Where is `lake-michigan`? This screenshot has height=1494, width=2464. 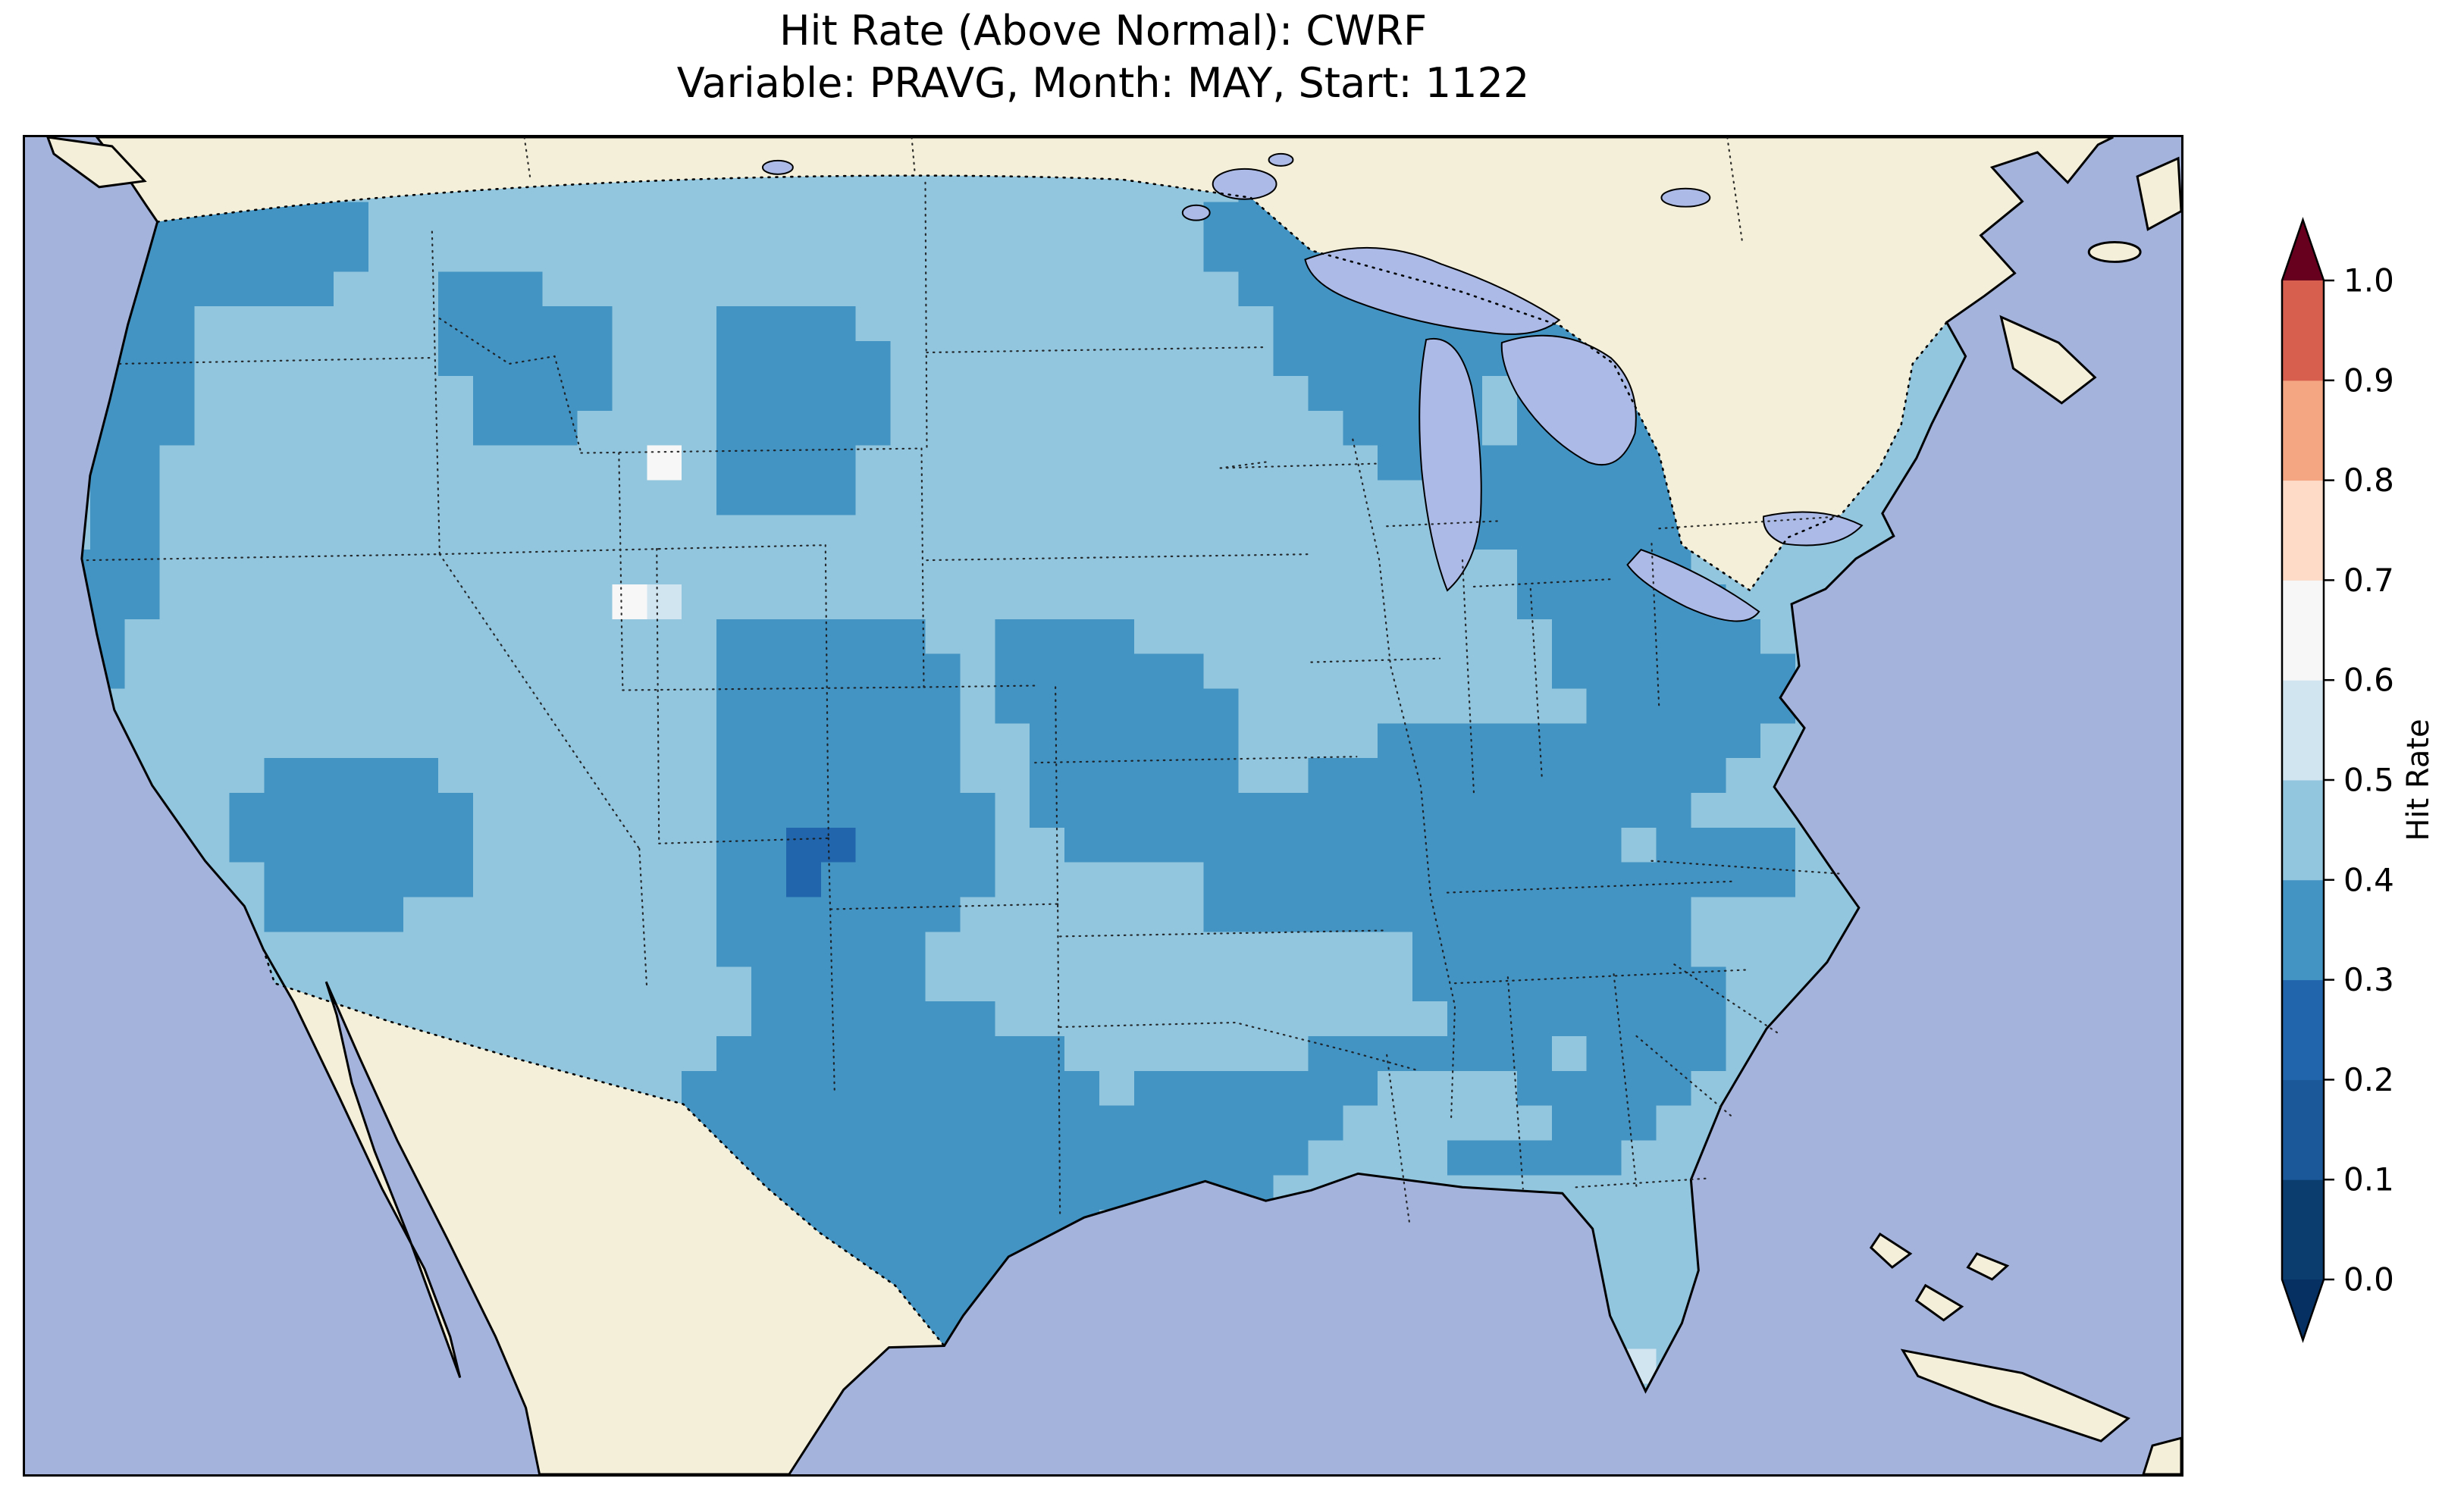
lake-michigan is located at coordinates (1451, 464).